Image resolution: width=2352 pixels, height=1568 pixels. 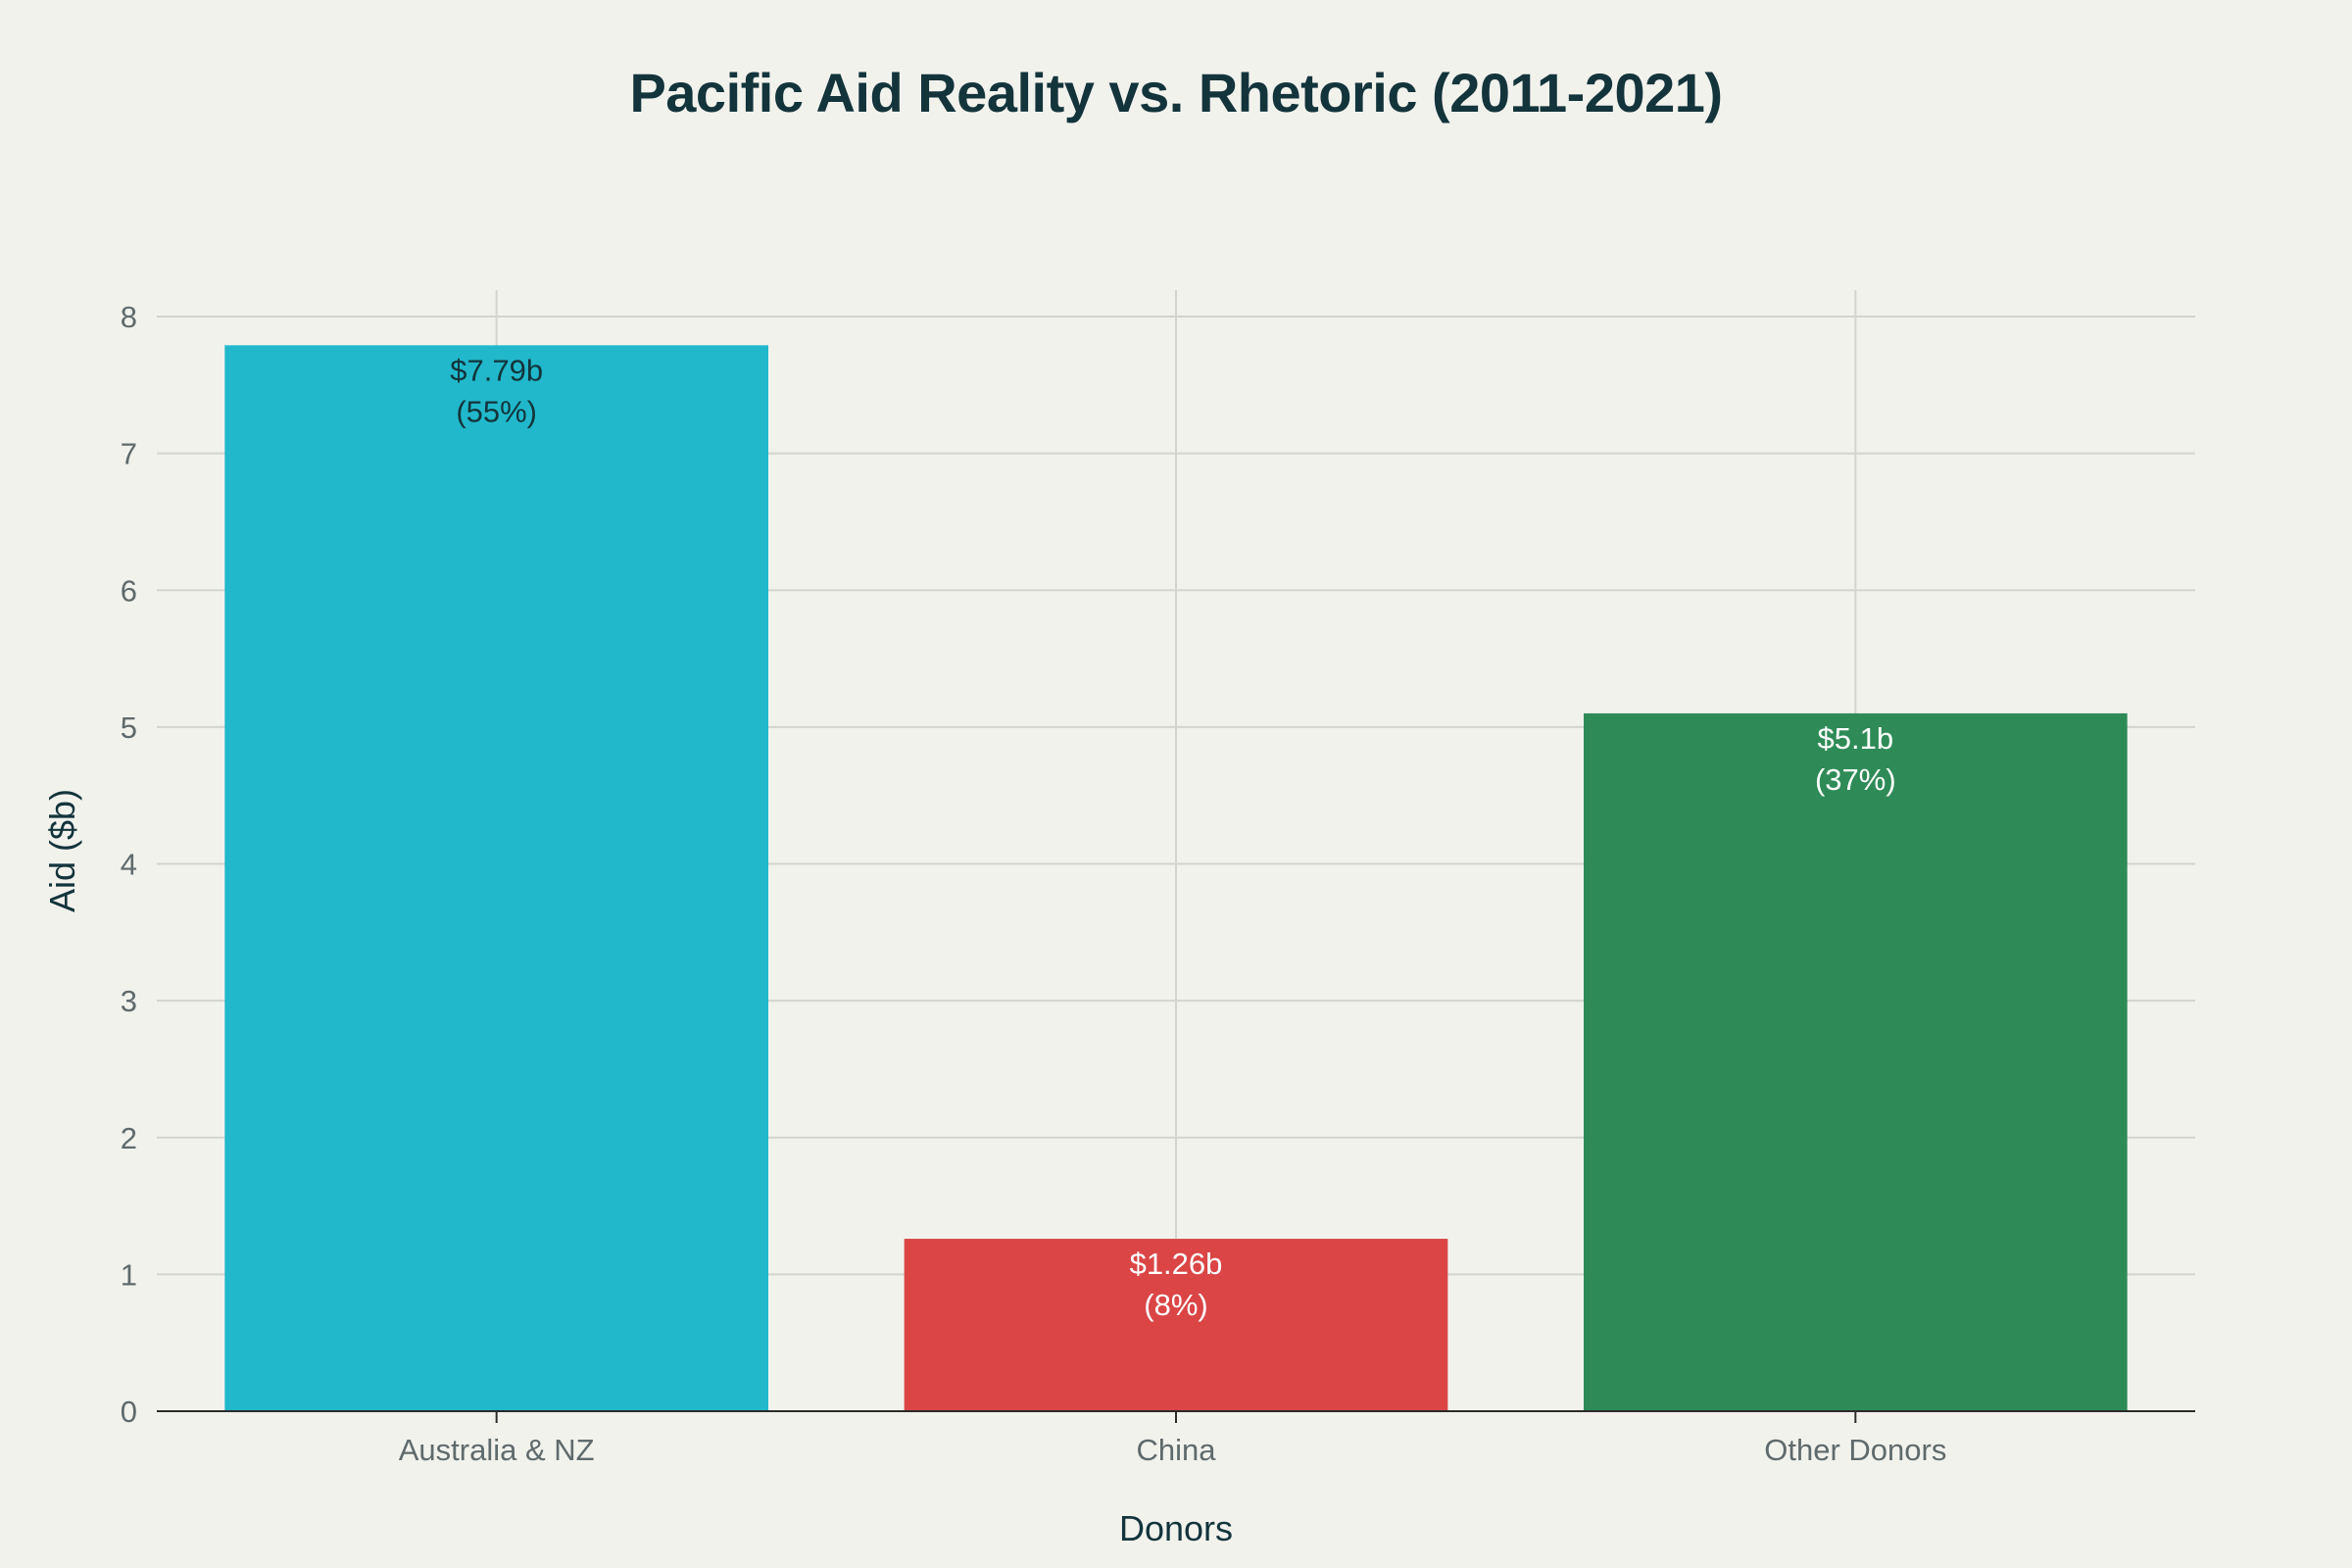 I want to click on data-label: $7.79b, so click(x=496, y=370).